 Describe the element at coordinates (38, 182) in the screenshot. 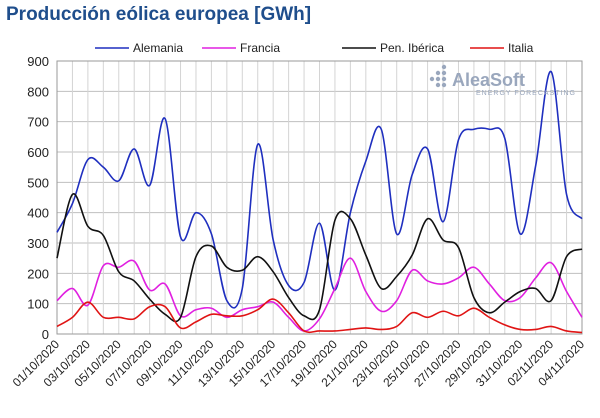

I see `y-tick-label: 500` at that location.